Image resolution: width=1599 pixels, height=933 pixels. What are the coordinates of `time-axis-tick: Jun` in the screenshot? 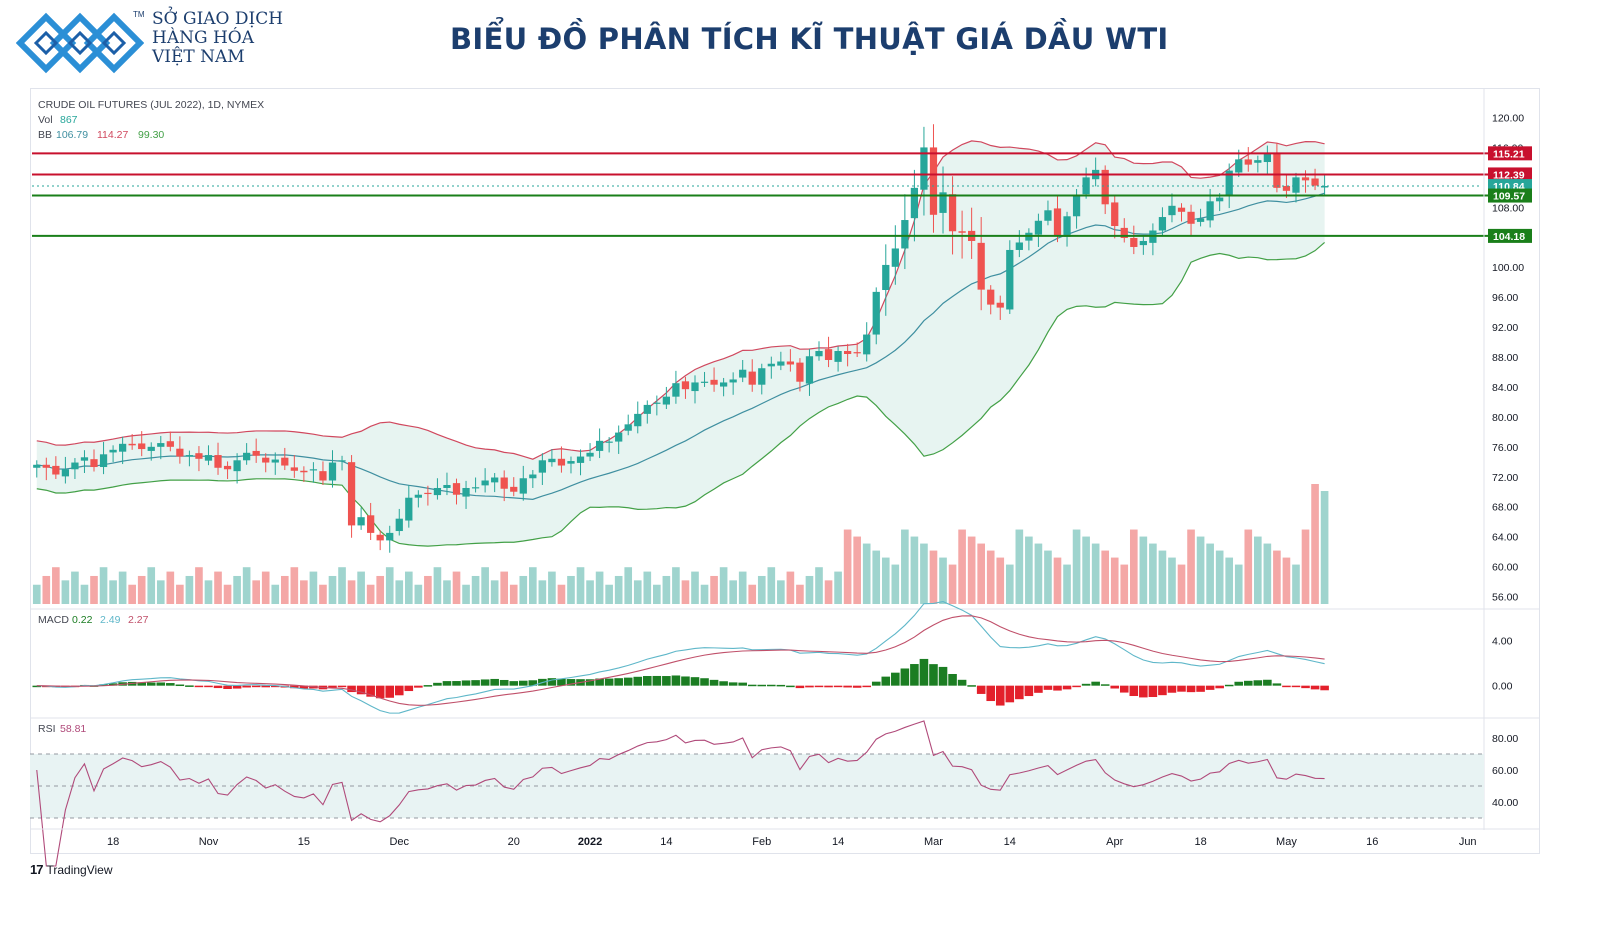 It's located at (1468, 842).